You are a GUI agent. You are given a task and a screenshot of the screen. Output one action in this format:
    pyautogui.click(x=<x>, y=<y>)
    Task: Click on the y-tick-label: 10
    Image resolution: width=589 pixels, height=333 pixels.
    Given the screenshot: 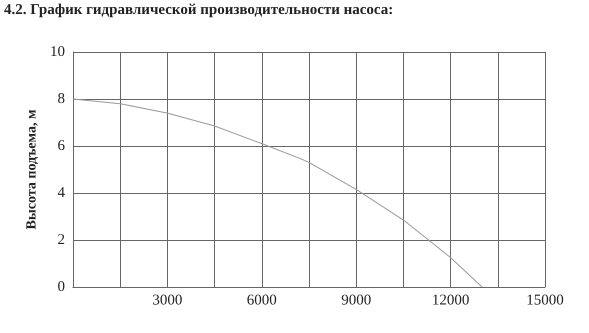 What is the action you would take?
    pyautogui.click(x=57, y=52)
    